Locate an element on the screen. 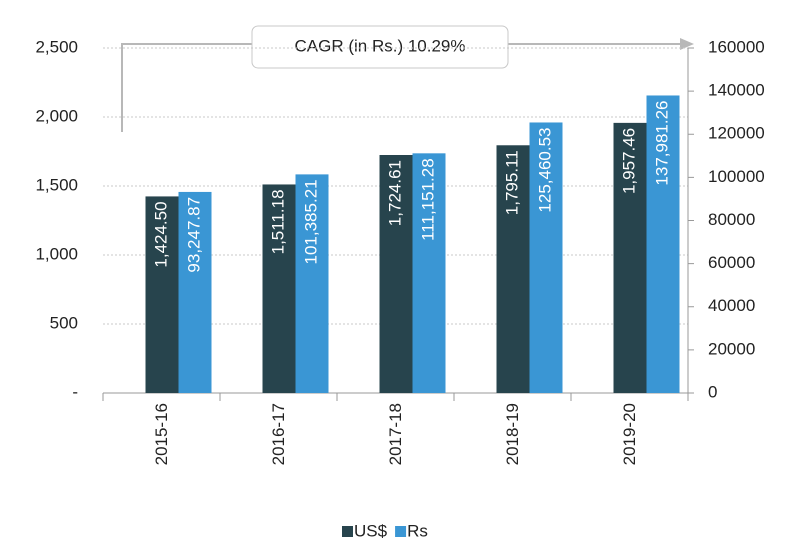 Image resolution: width=794 pixels, height=542 pixels. value-label: 125,460.53 is located at coordinates (544, 169).